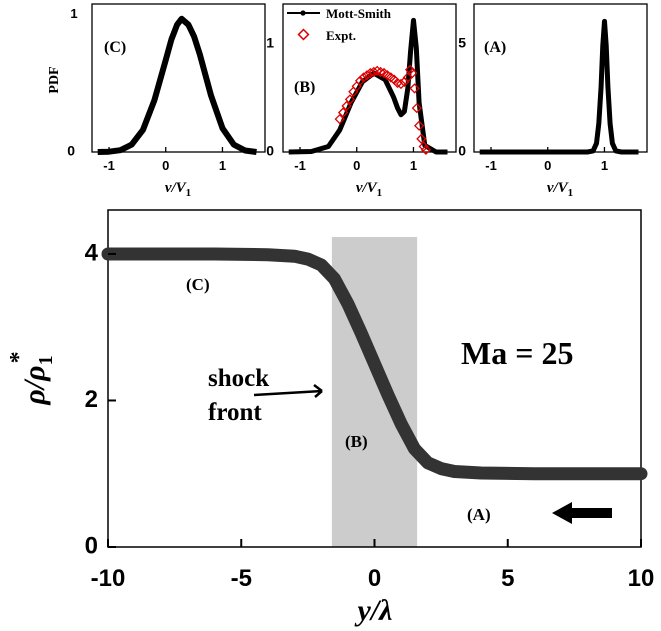 The height and width of the screenshot is (631, 661). I want to click on panel-a-xlabel: v/V1, so click(560, 189).